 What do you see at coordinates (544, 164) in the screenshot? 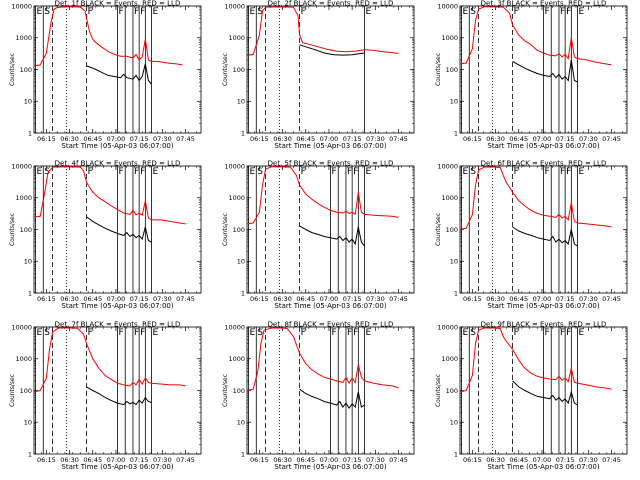
I see `panel-title: Det. 6f BLACK = Events, RED = LLD` at bounding box center [544, 164].